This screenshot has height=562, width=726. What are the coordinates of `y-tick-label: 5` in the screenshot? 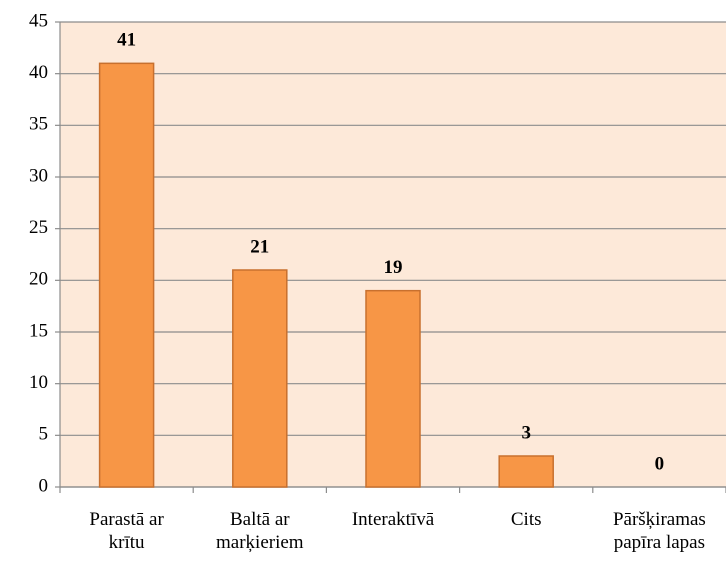 It's located at (44, 434).